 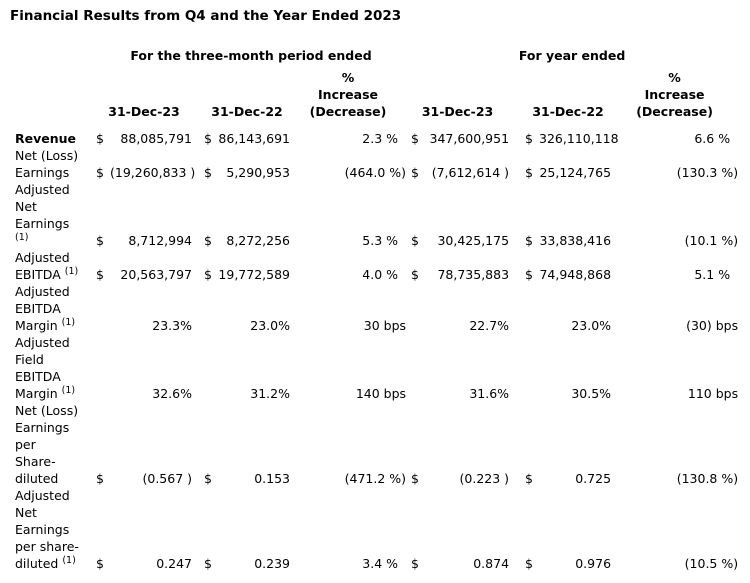 I want to click on value-cell: 0.725, so click(x=593, y=478).